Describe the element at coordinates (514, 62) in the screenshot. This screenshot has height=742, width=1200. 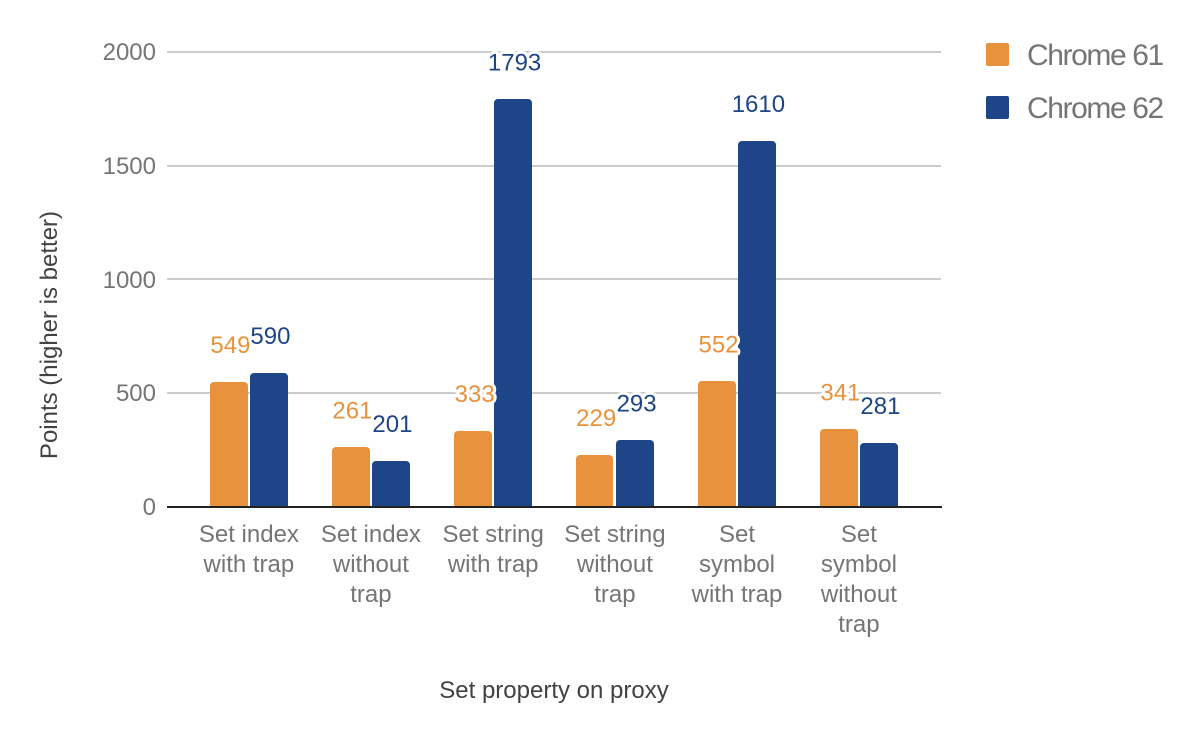
I see `svg-text: 1793` at that location.